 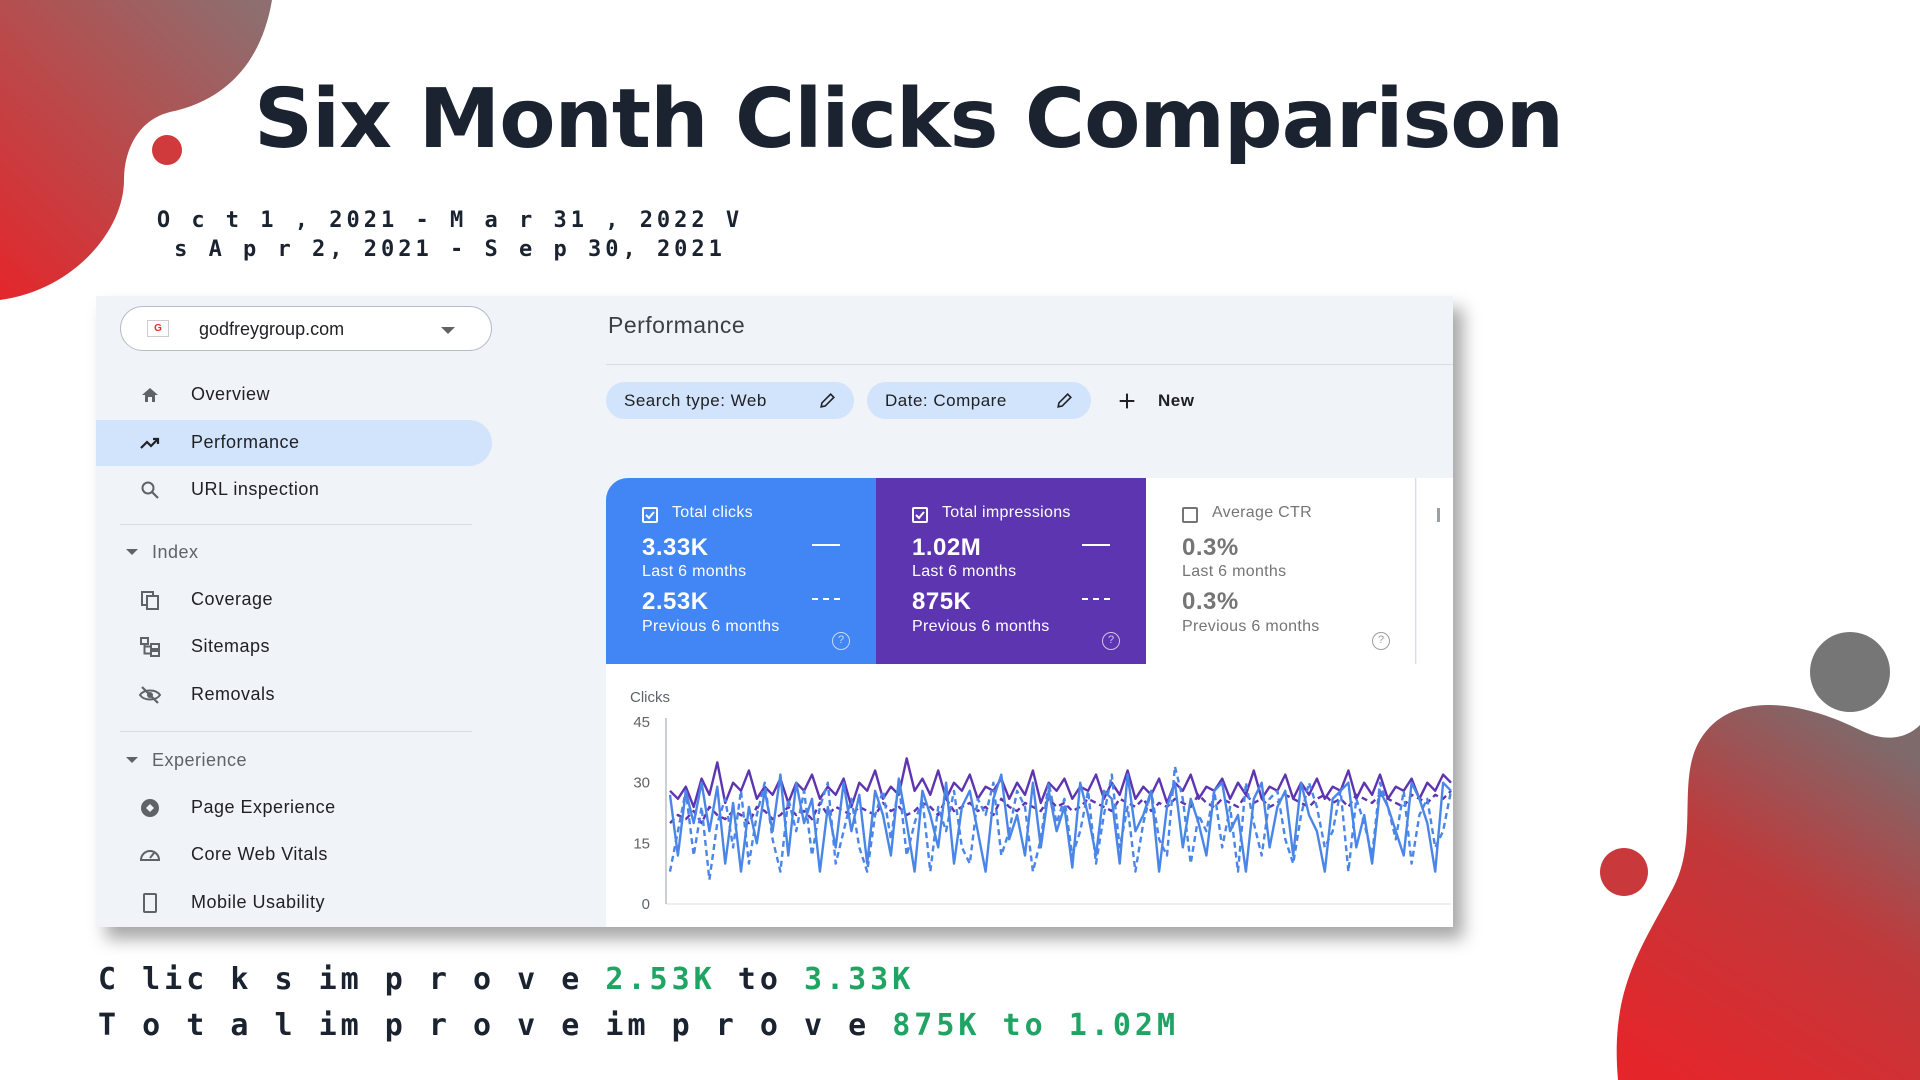 What do you see at coordinates (677, 325) in the screenshot?
I see `page-title: Performance` at bounding box center [677, 325].